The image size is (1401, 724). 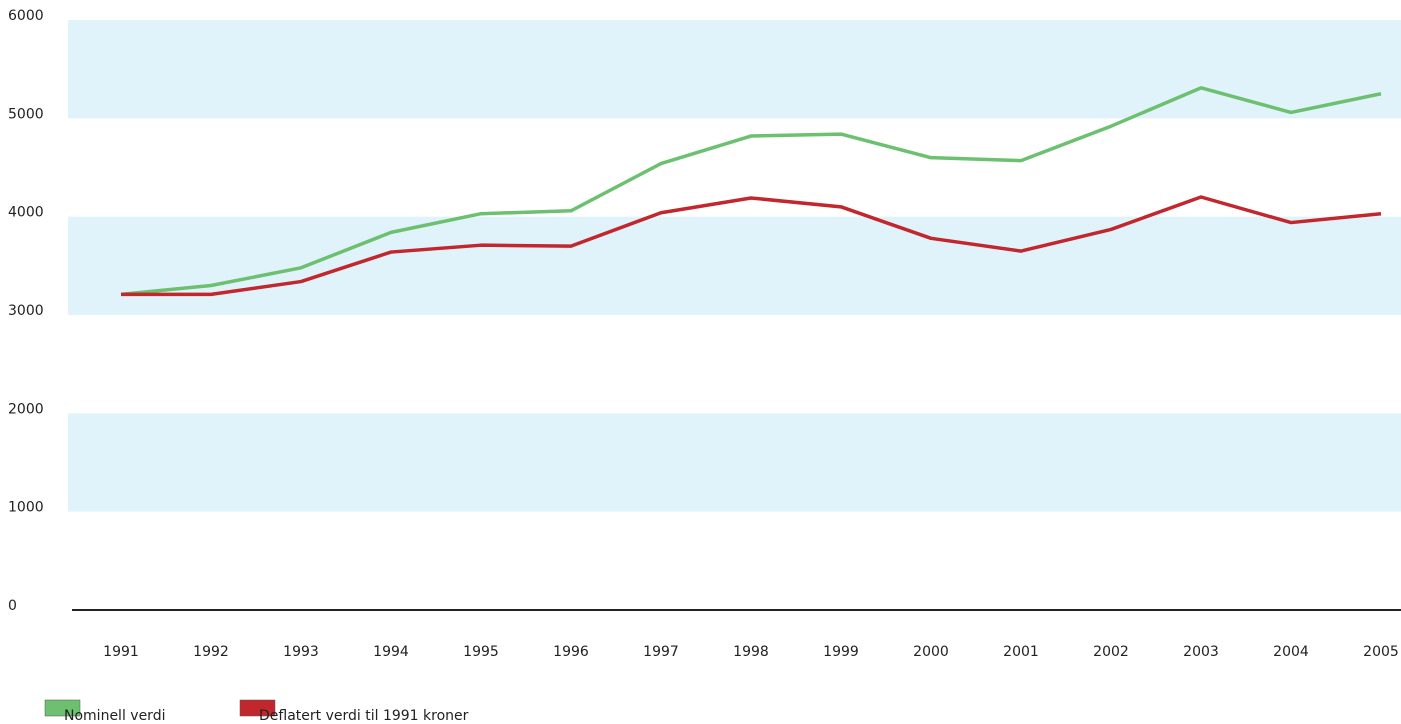 I want to click on y-tick-label: 4000, so click(x=26, y=213).